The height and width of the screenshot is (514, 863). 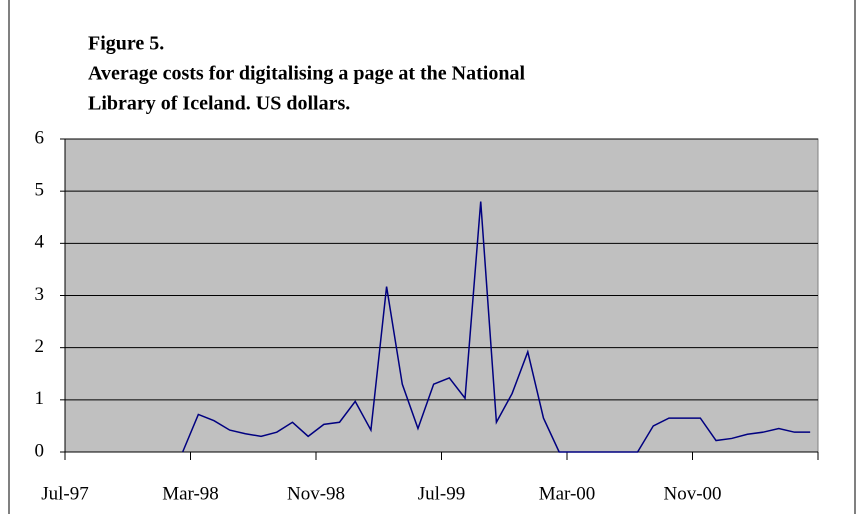 What do you see at coordinates (40, 137) in the screenshot?
I see `y-tick-label: 6` at bounding box center [40, 137].